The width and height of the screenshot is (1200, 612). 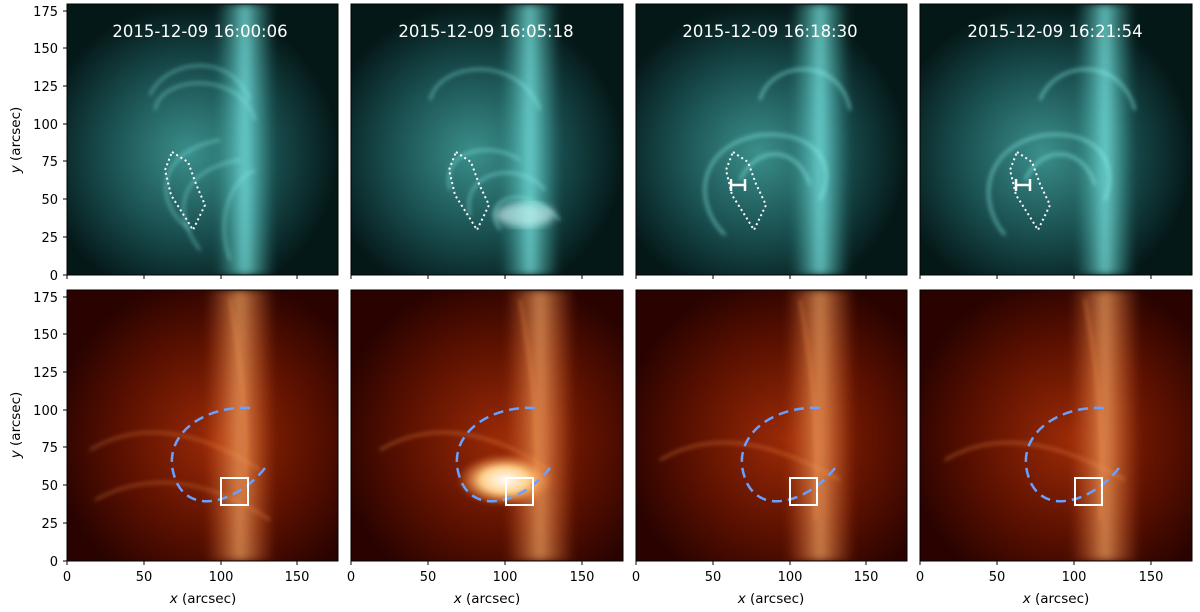 What do you see at coordinates (16, 141) in the screenshot?
I see `y-axis-label-top: y (arcsec)` at bounding box center [16, 141].